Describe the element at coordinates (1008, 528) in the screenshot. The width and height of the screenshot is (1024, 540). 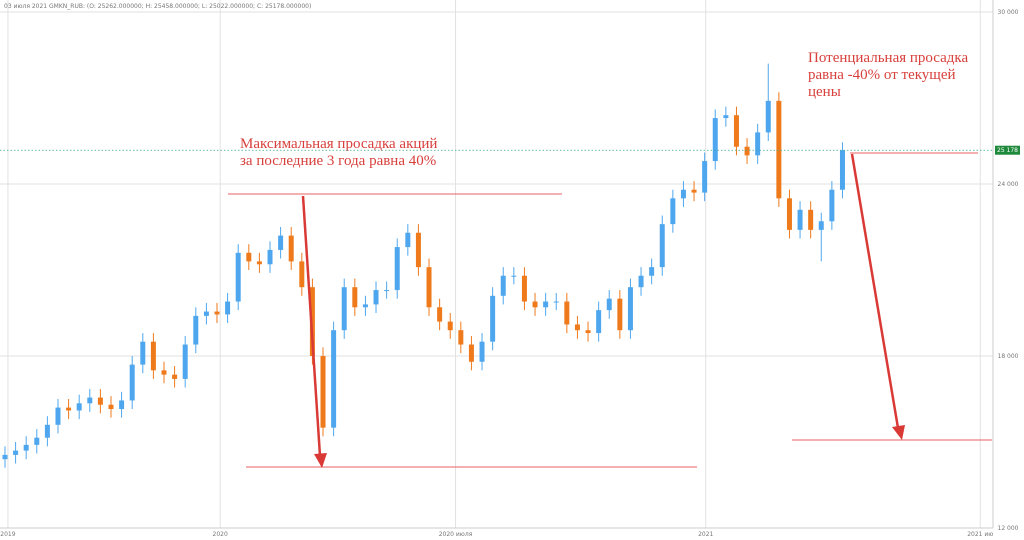
I see `y-tick-label: 12 000` at that location.